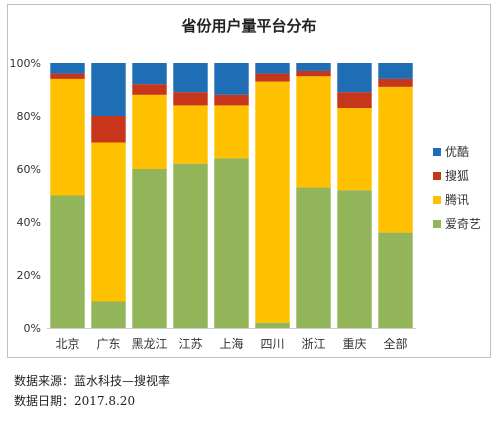  I want to click on x-tick-label: 全部, so click(395, 343).